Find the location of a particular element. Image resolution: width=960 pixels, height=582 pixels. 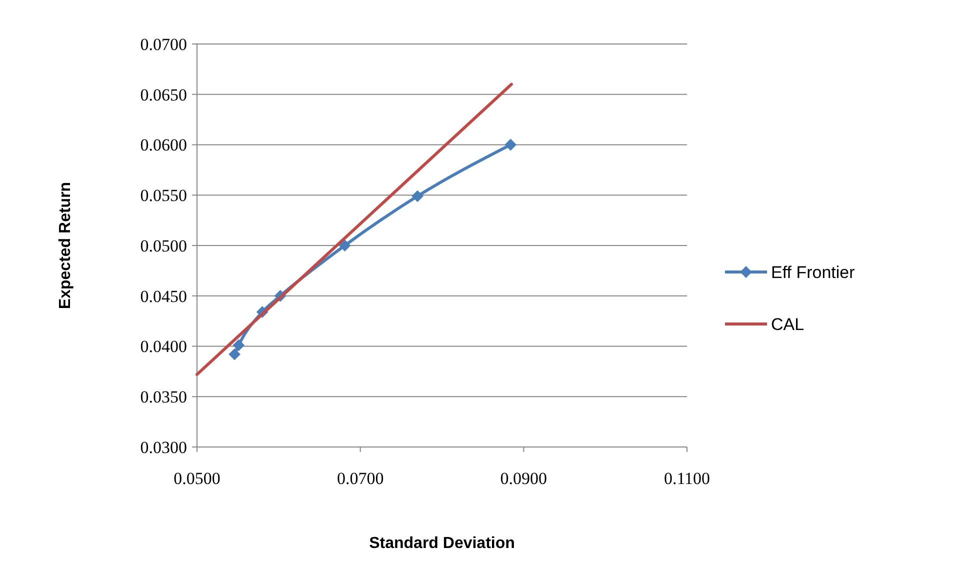

y-tick-label: 0.0700 is located at coordinates (163, 44).